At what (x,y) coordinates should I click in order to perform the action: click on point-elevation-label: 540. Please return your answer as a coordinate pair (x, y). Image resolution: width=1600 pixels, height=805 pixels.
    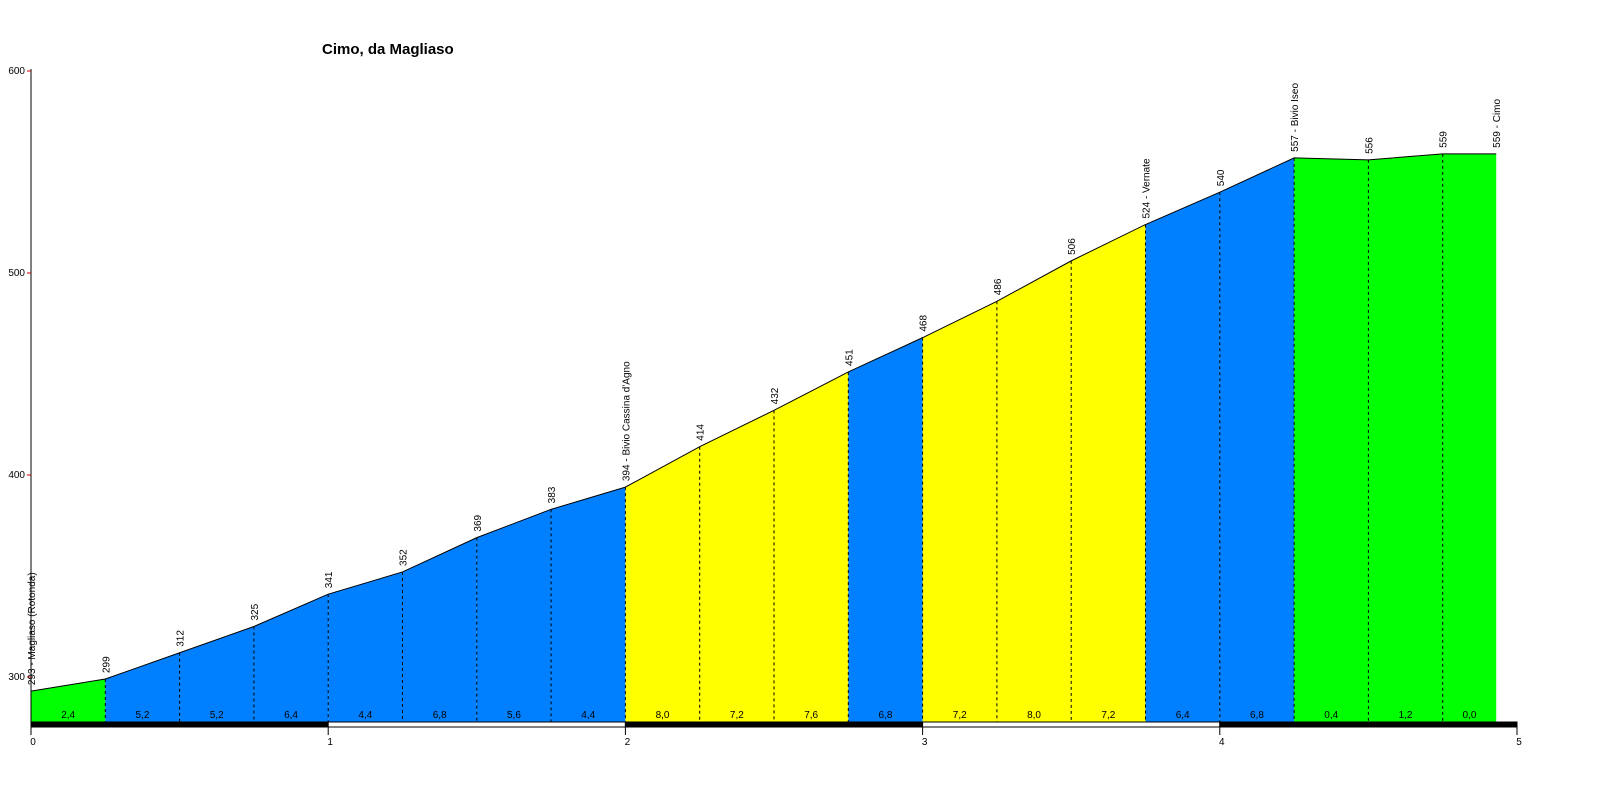
    Looking at the image, I should click on (1221, 177).